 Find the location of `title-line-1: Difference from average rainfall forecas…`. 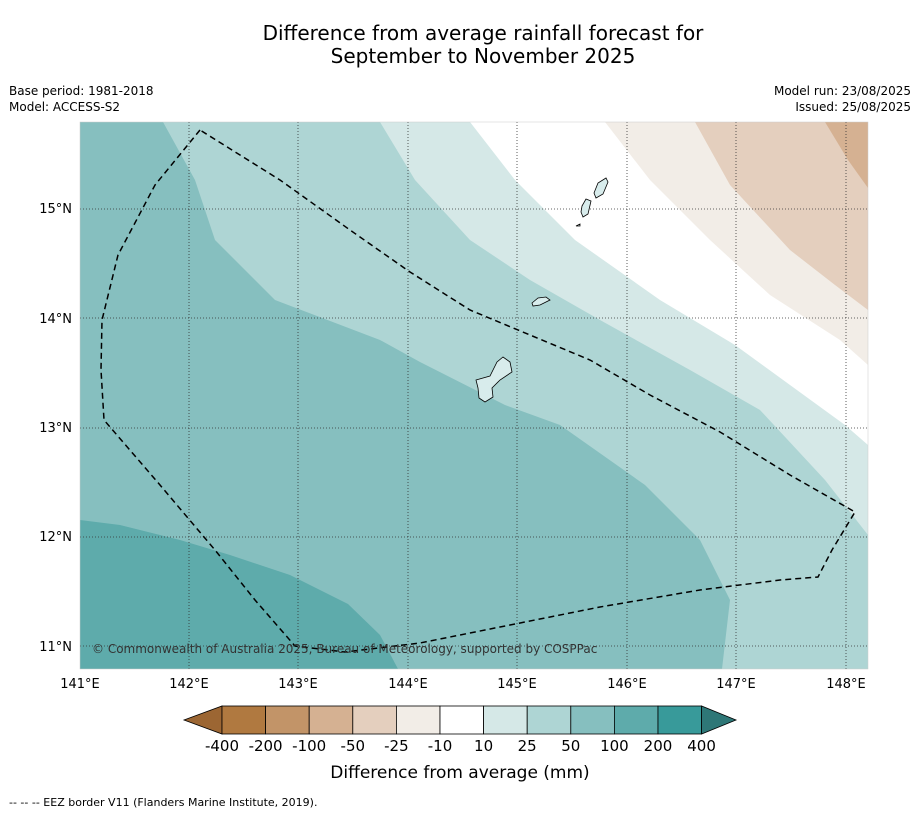

title-line-1: Difference from average rainfall forecas… is located at coordinates (483, 33).